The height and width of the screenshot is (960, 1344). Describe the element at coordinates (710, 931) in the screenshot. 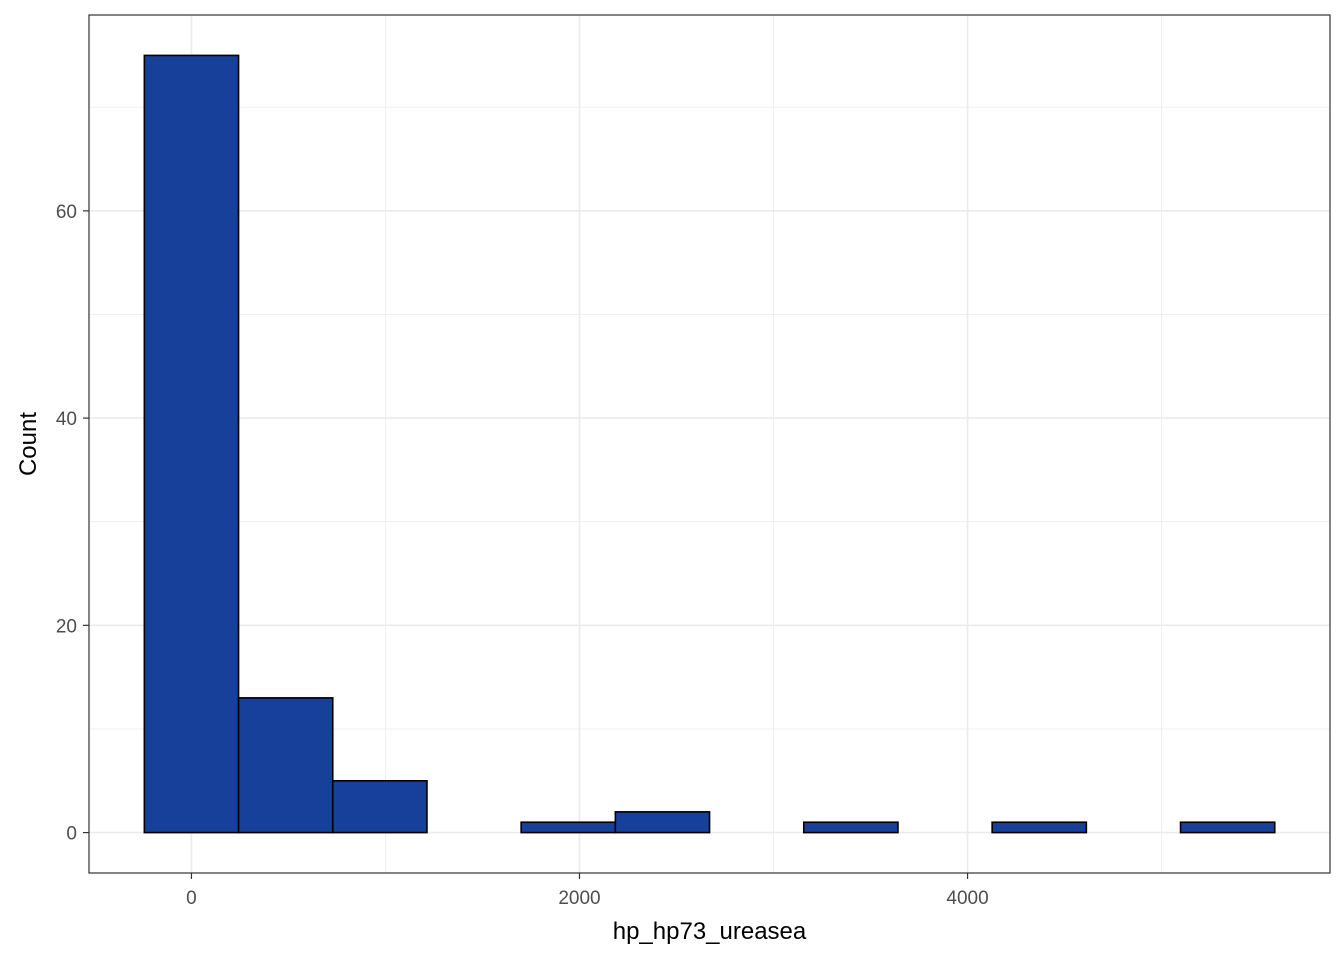

I see `x-axis-title: hp_hp73_ureasea` at that location.